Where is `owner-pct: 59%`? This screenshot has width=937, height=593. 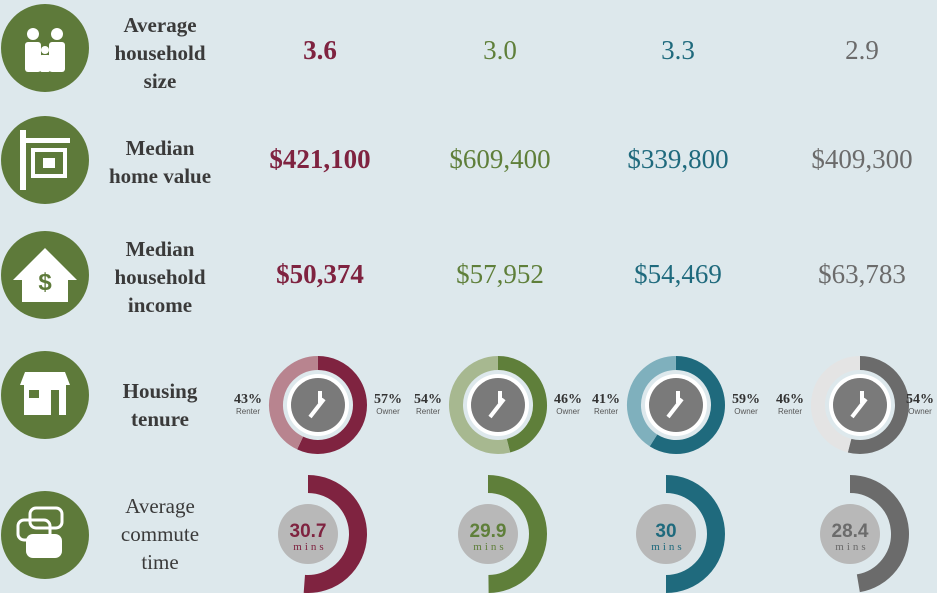 owner-pct: 59% is located at coordinates (746, 399).